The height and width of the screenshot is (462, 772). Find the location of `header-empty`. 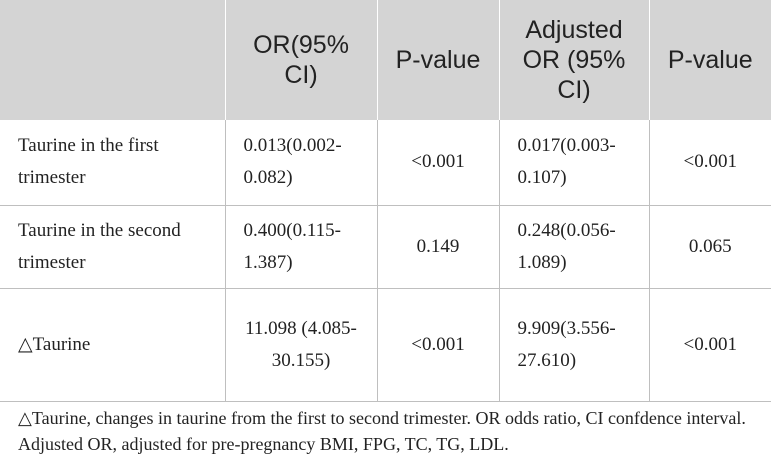

header-empty is located at coordinates (113, 60).